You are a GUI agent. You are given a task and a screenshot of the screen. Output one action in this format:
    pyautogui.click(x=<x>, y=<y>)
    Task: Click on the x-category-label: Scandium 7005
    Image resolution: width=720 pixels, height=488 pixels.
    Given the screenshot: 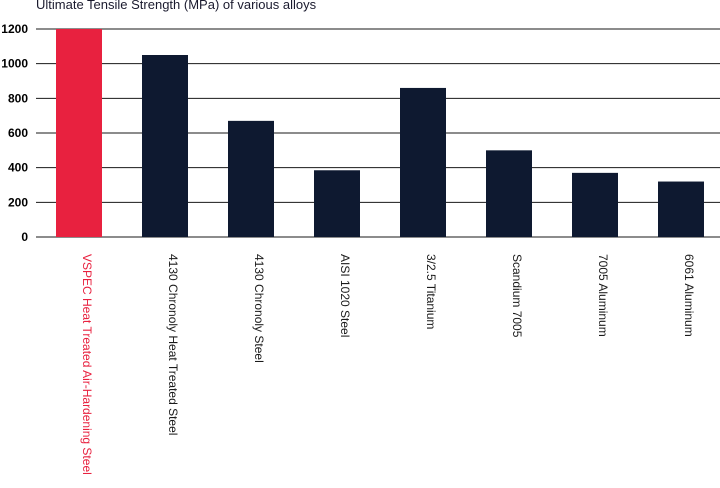 What is the action you would take?
    pyautogui.click(x=517, y=296)
    